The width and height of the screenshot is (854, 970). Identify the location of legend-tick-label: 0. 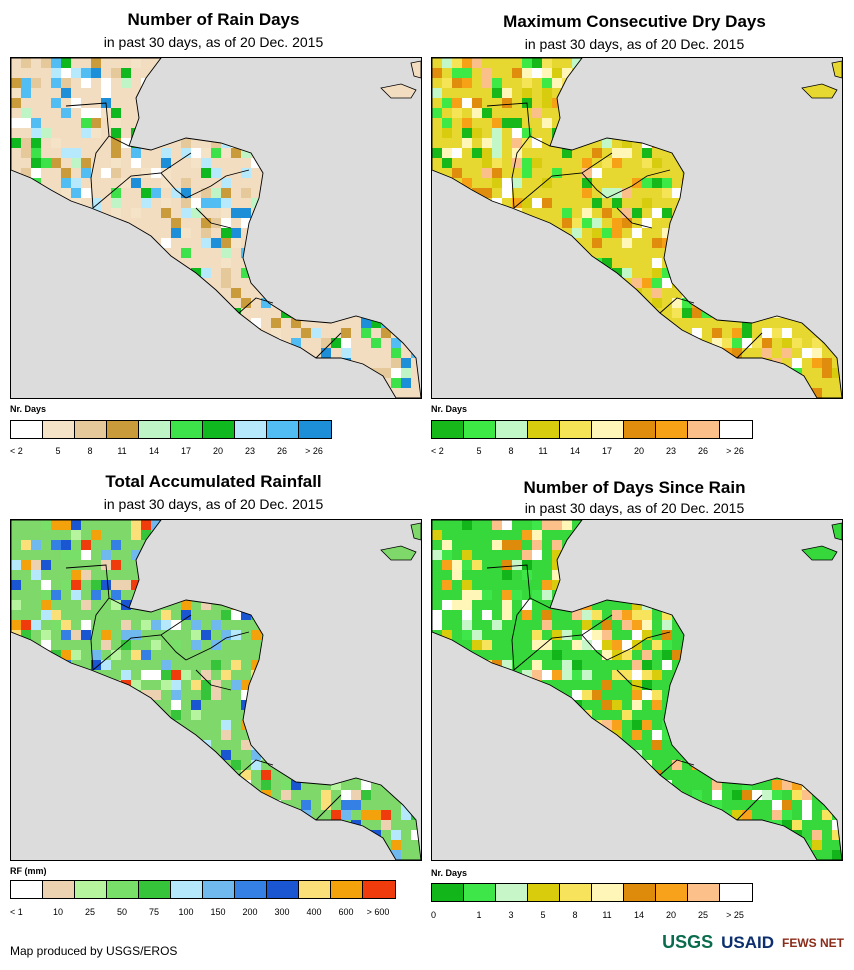
(434, 915).